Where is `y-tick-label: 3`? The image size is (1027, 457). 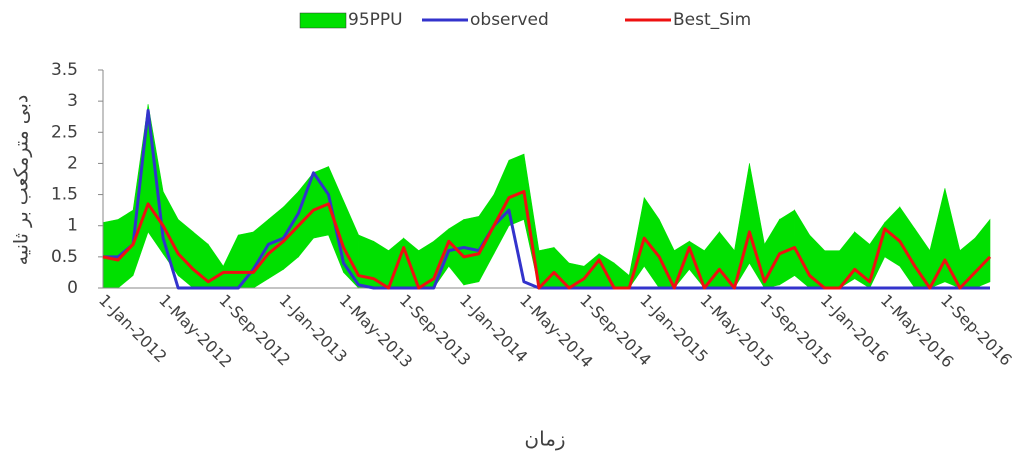
y-tick-label: 3 is located at coordinates (72, 101).